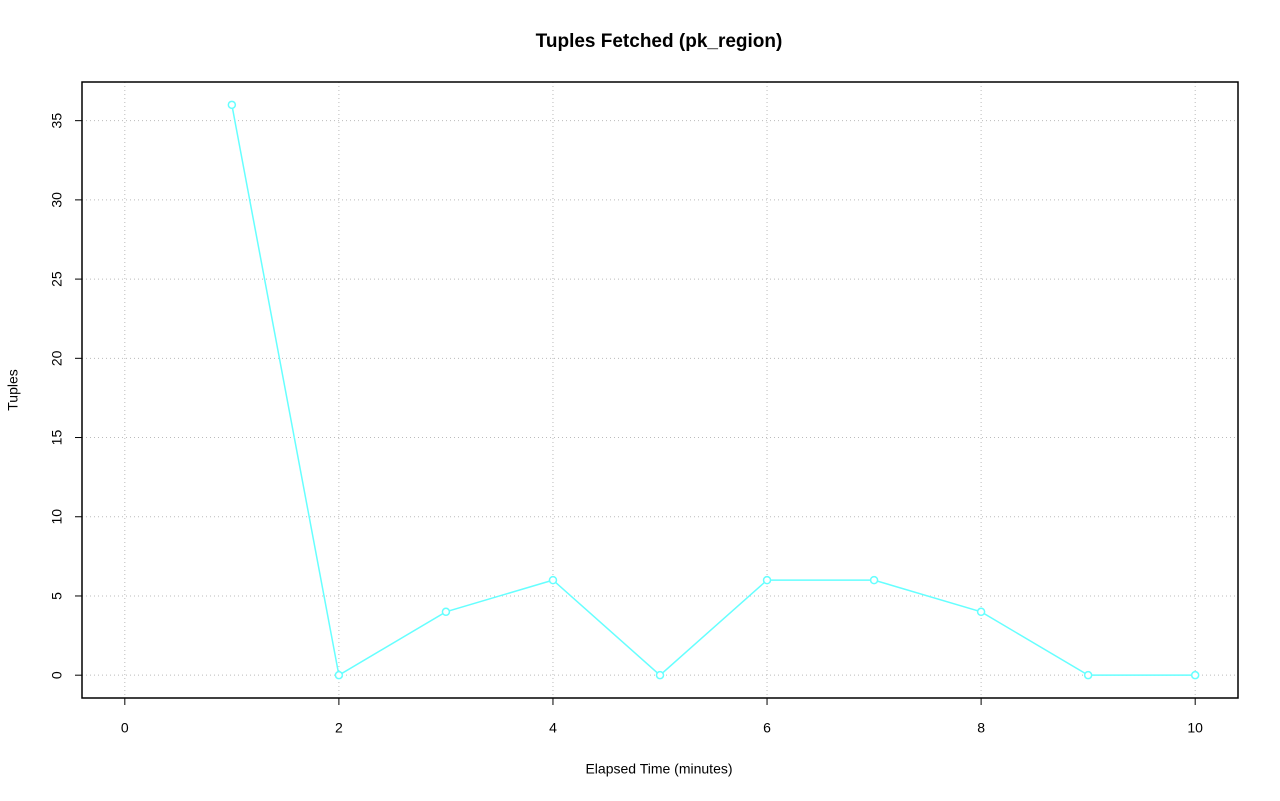 The width and height of the screenshot is (1280, 801). What do you see at coordinates (57, 121) in the screenshot?
I see `y-tick-label: 35` at bounding box center [57, 121].